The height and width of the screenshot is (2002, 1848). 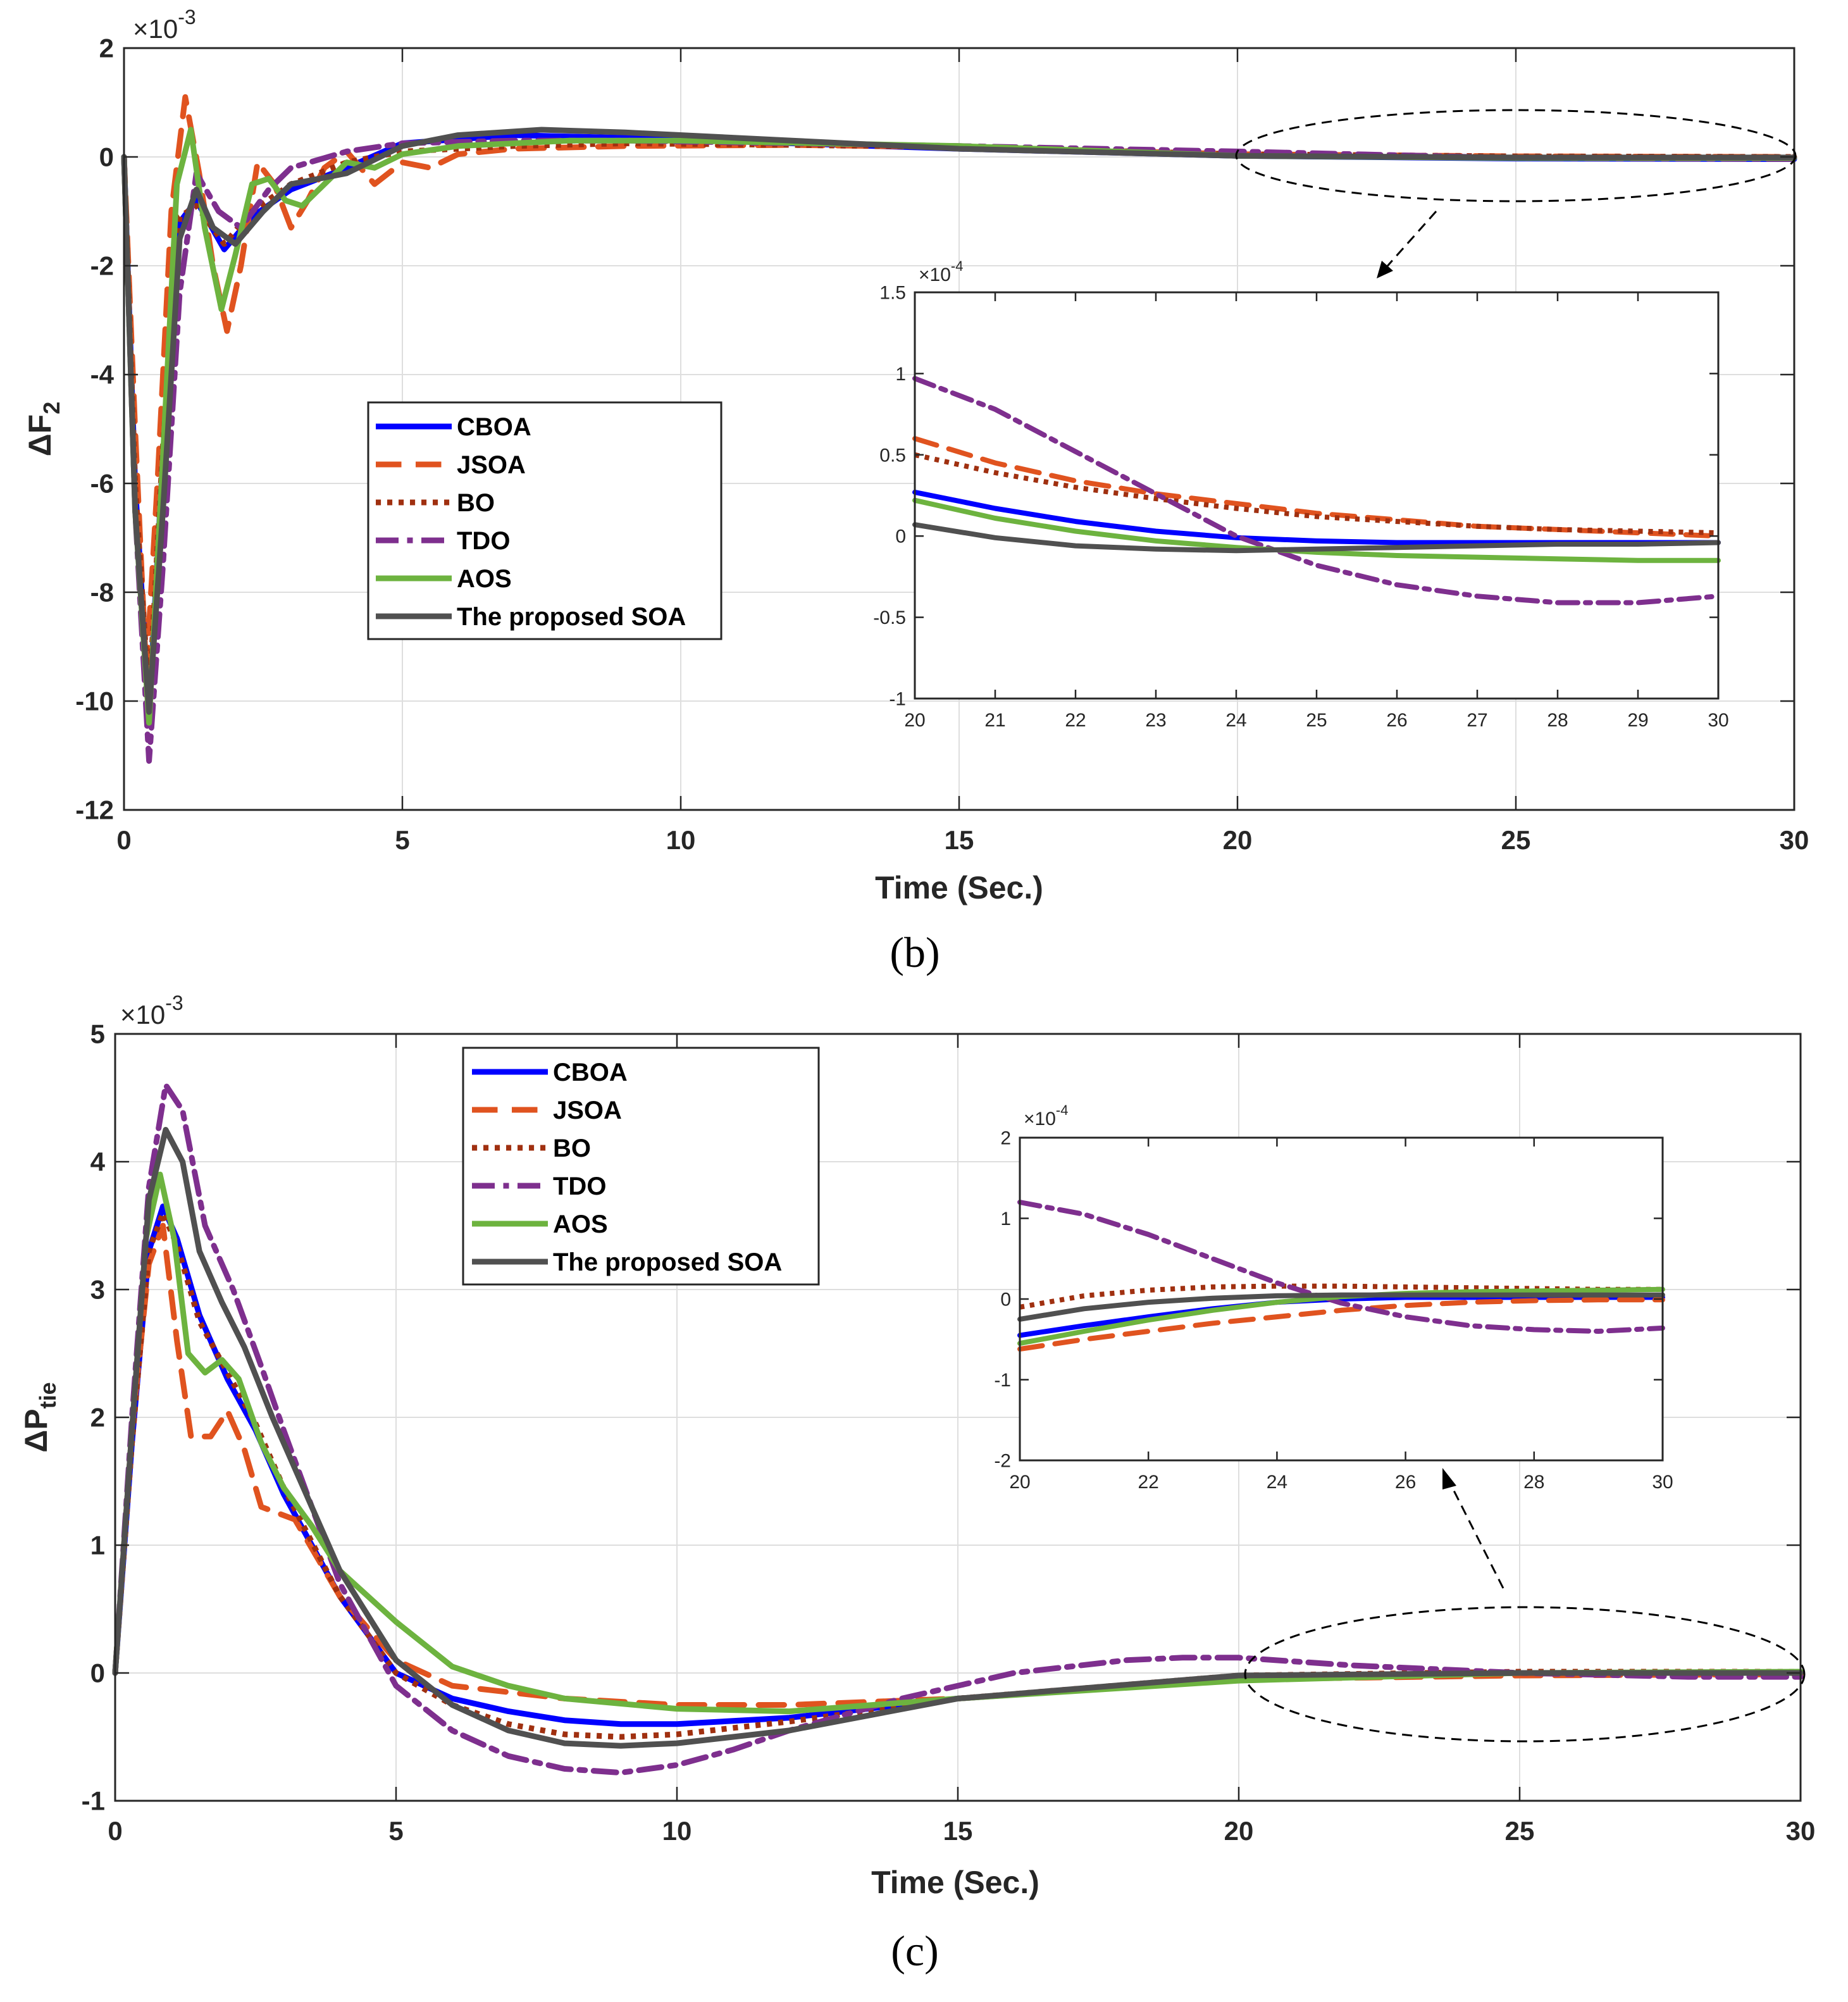 I want to click on b-x-tick-label-6: 30, so click(x=1794, y=840).